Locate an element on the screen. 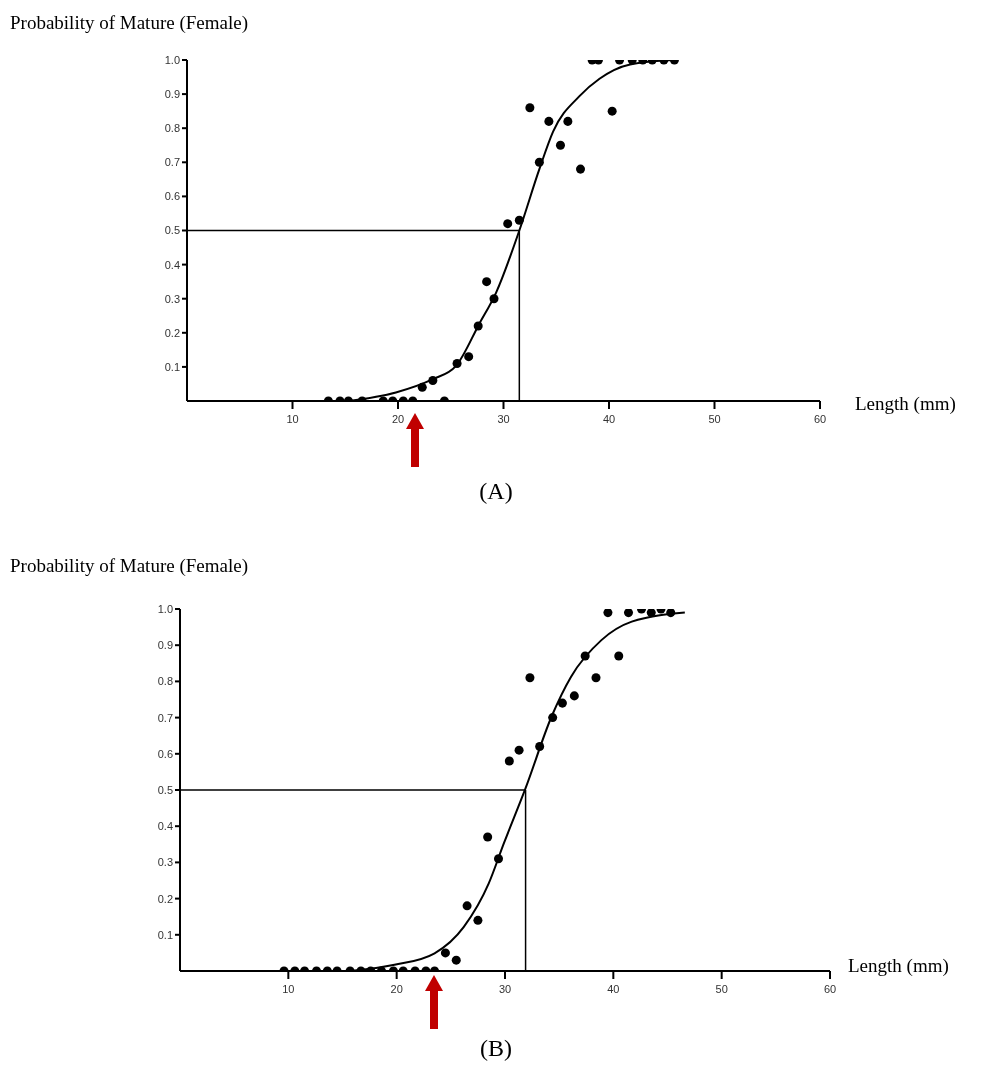 This screenshot has width=992, height=1075. text: (A) is located at coordinates (496, 491).